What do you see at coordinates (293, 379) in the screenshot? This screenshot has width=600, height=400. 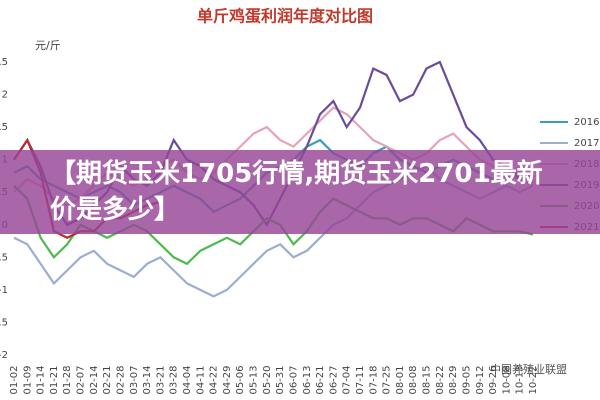 I see `x-tick-label: 06-07` at bounding box center [293, 379].